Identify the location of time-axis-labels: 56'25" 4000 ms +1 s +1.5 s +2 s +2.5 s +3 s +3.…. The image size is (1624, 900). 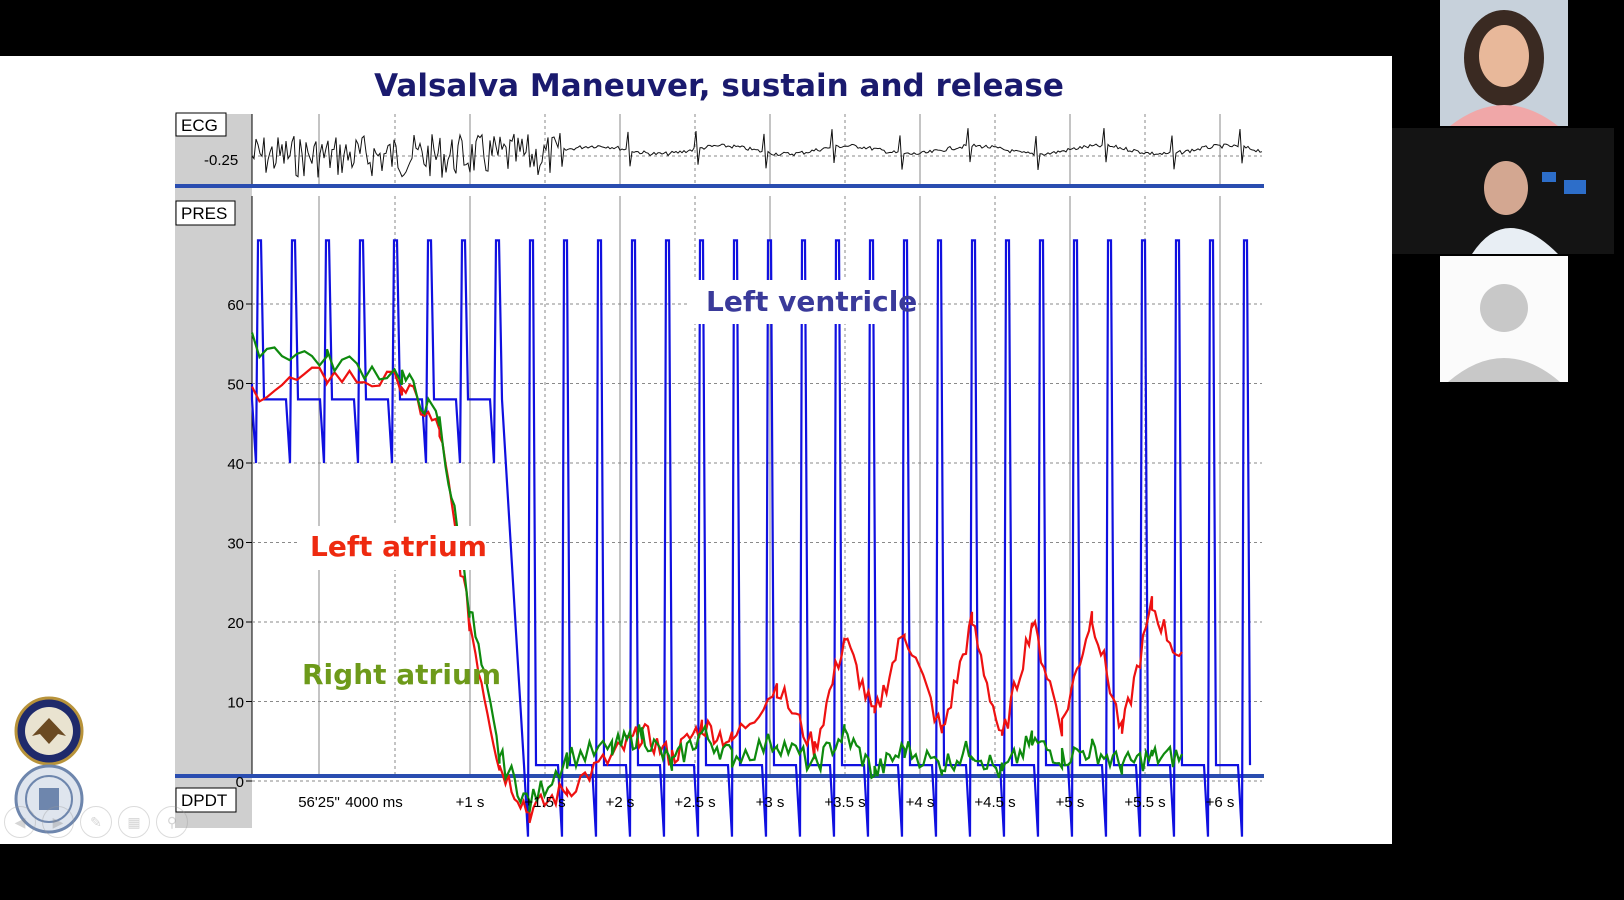
(766, 802).